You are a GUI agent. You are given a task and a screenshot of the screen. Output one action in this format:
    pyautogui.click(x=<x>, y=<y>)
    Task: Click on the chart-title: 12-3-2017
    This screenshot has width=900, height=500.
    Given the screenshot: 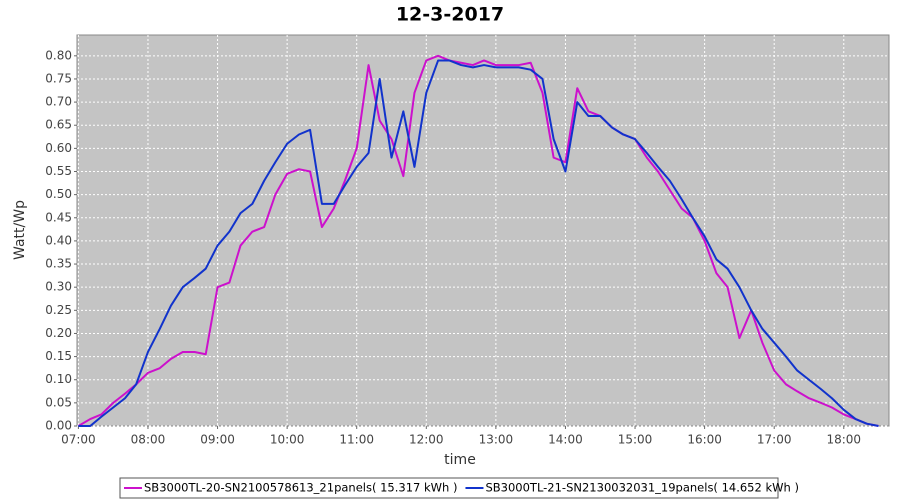 What is the action you would take?
    pyautogui.click(x=450, y=15)
    